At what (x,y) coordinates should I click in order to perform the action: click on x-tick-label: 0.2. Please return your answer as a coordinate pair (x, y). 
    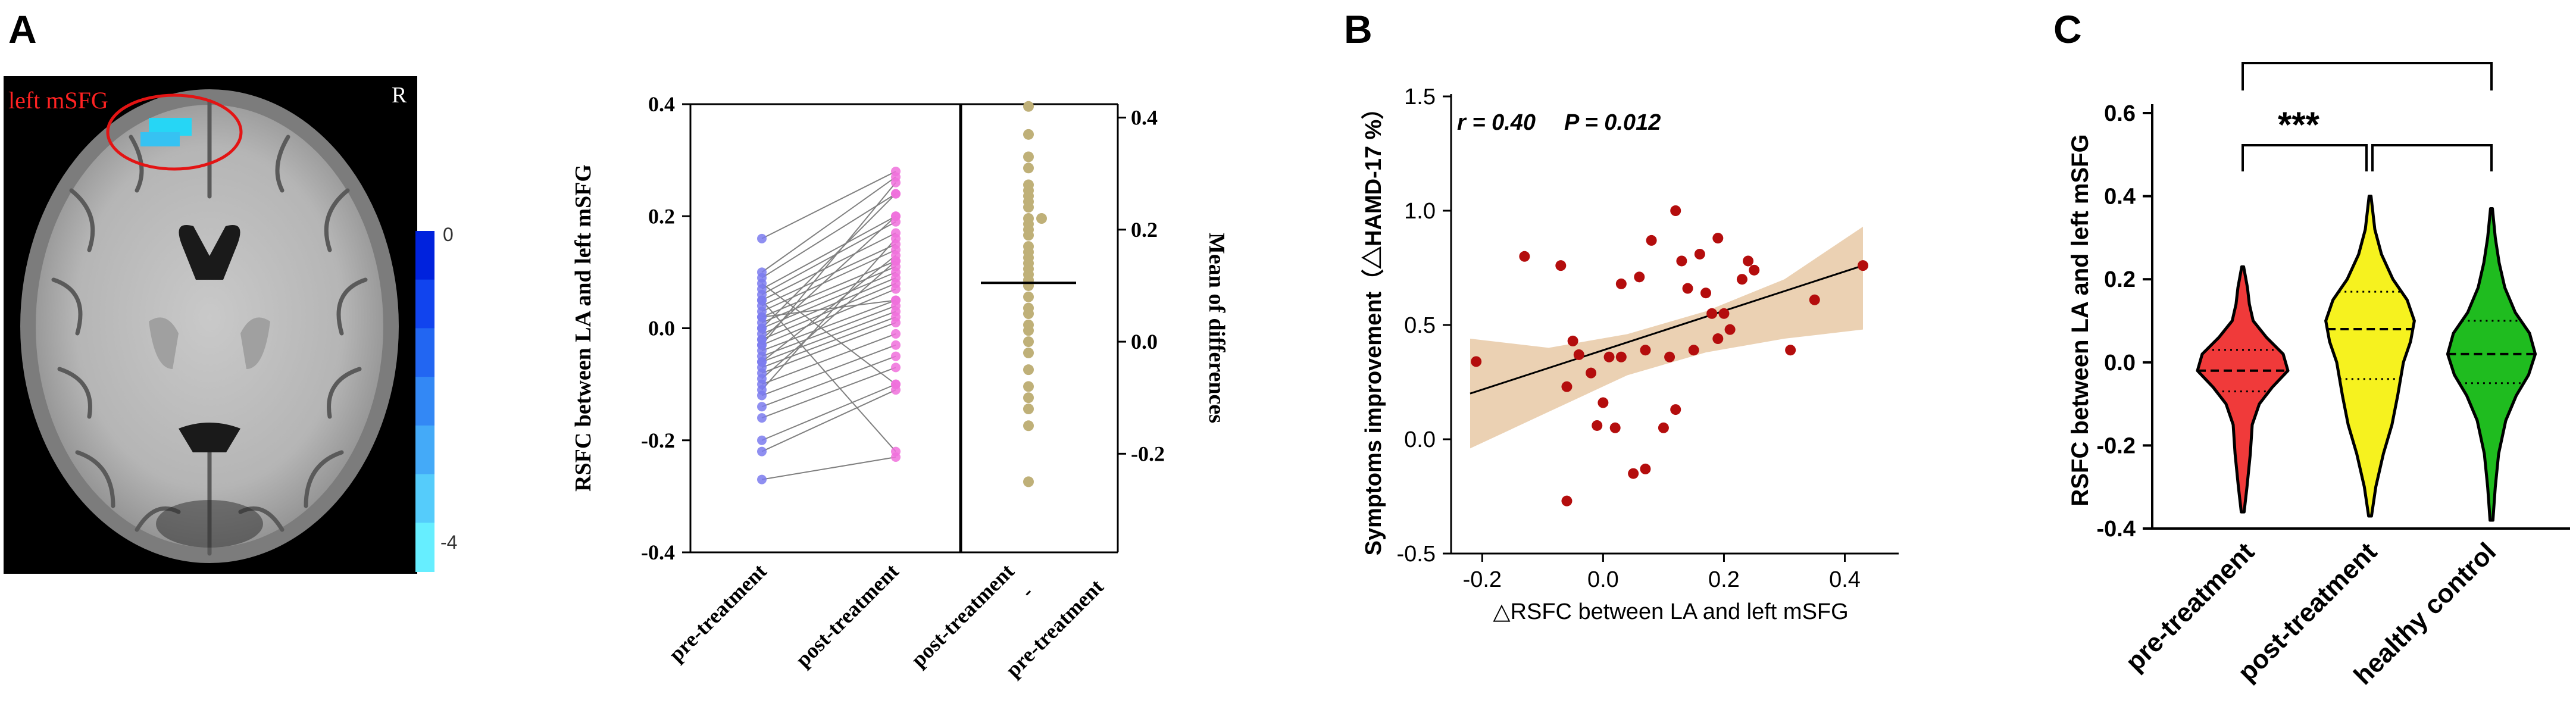
    Looking at the image, I should click on (1724, 579).